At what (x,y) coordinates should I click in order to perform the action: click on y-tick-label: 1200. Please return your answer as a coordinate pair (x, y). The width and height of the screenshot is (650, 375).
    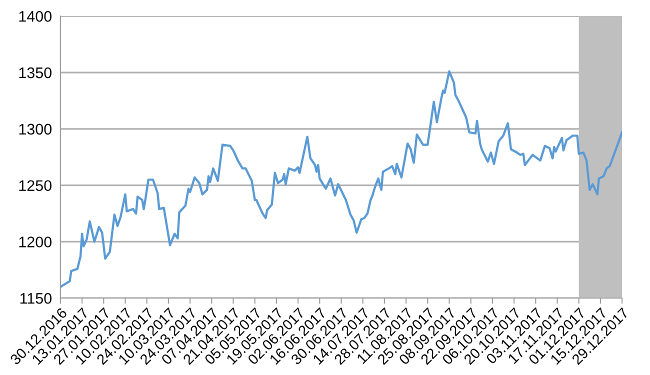
    Looking at the image, I should click on (35, 242).